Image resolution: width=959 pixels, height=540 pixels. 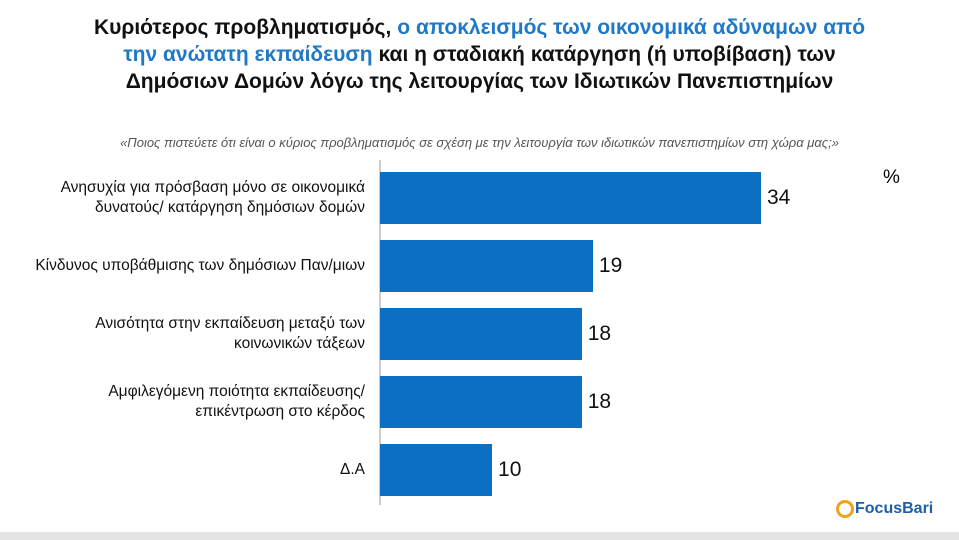 What do you see at coordinates (510, 469) in the screenshot?
I see `value-label: 10` at bounding box center [510, 469].